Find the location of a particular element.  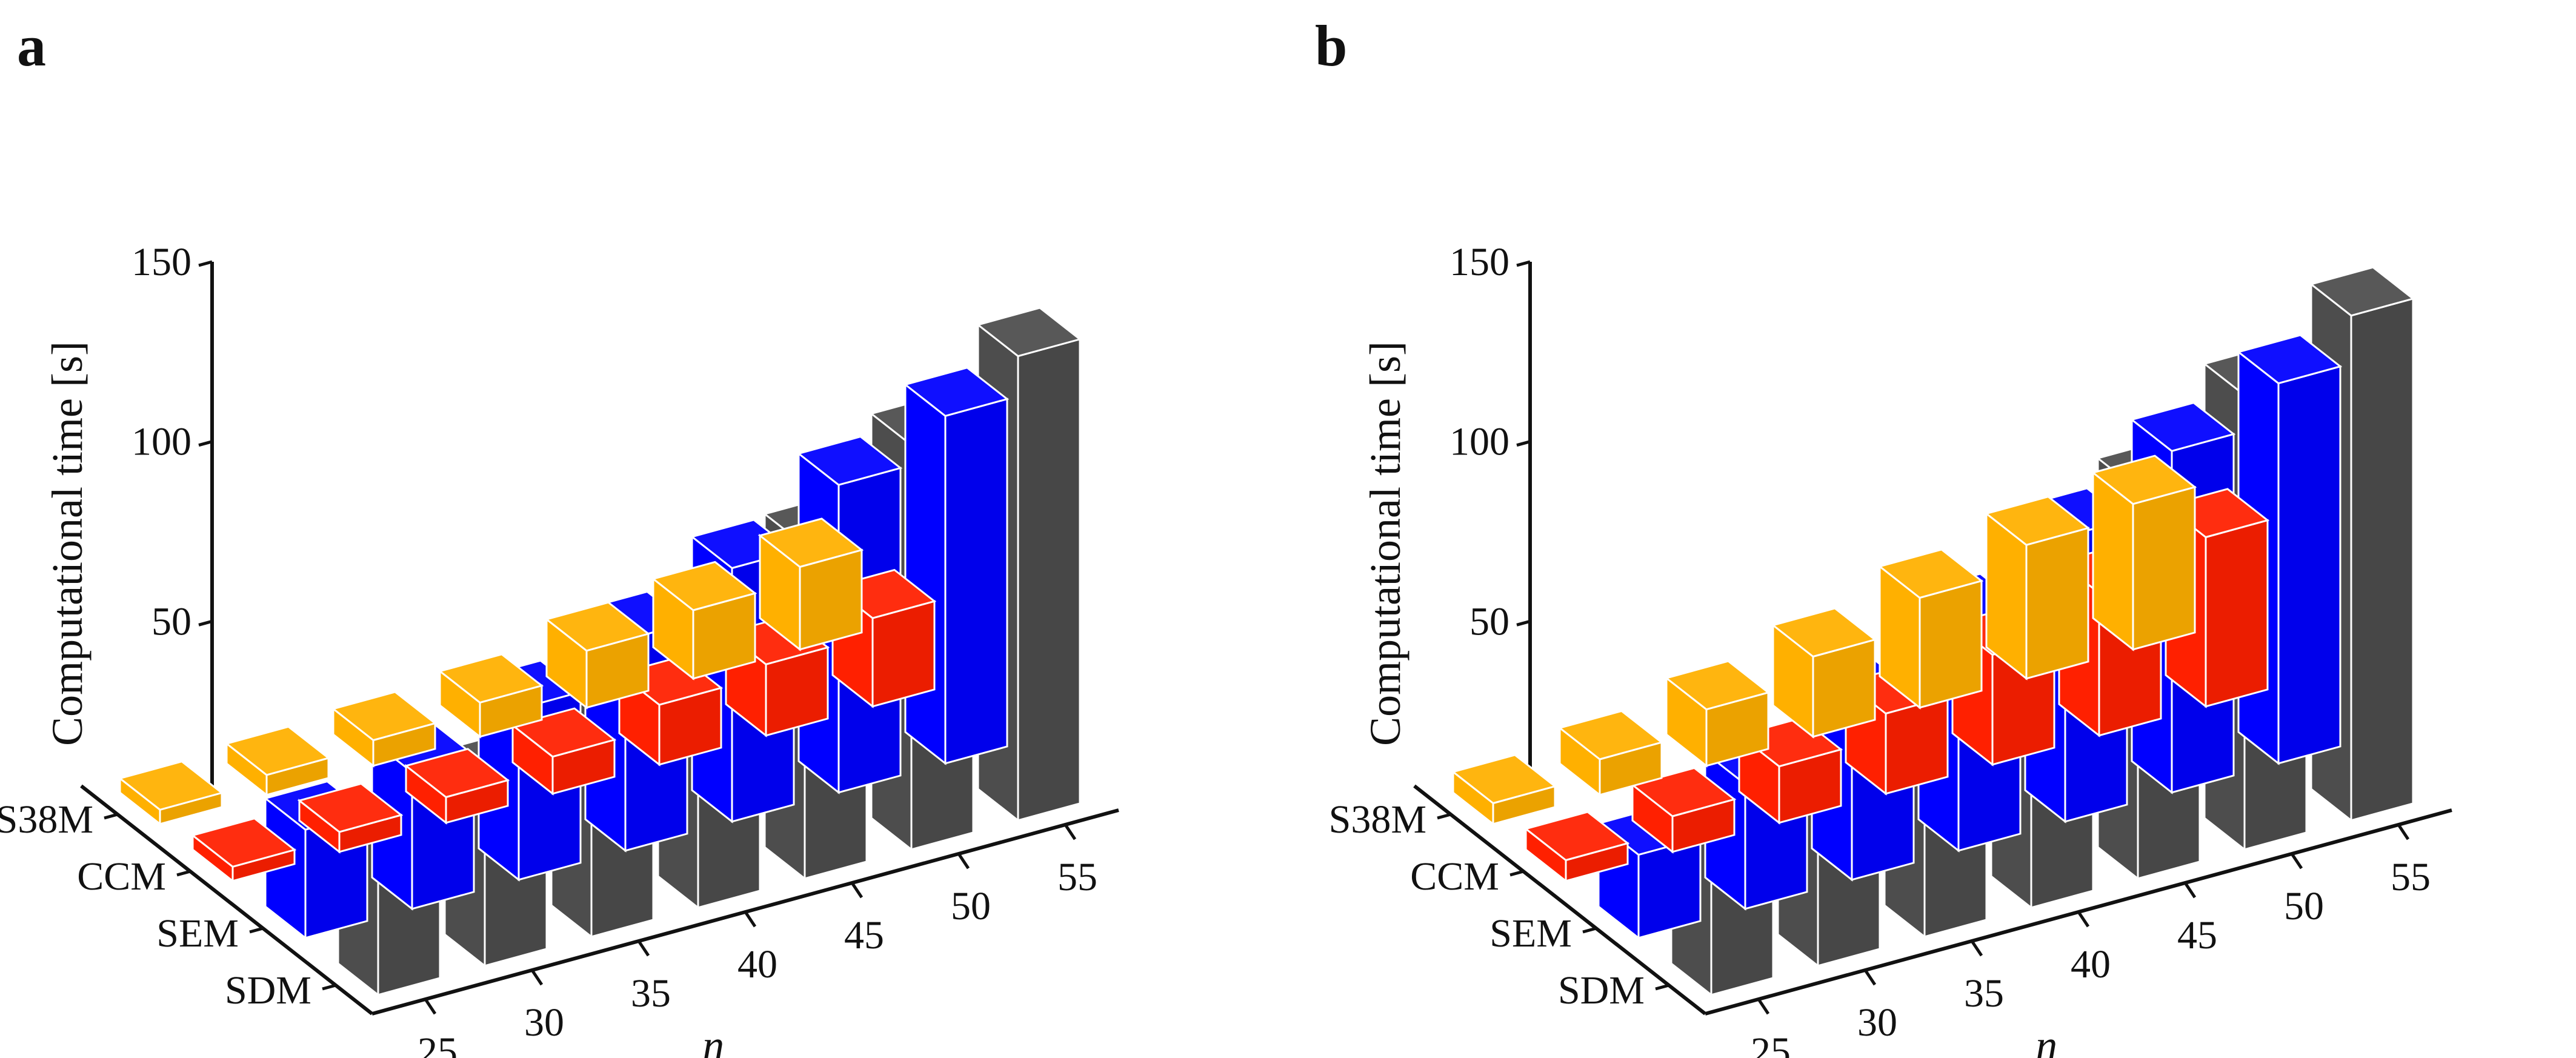

x-tick-label: 55 is located at coordinates (1077, 877).